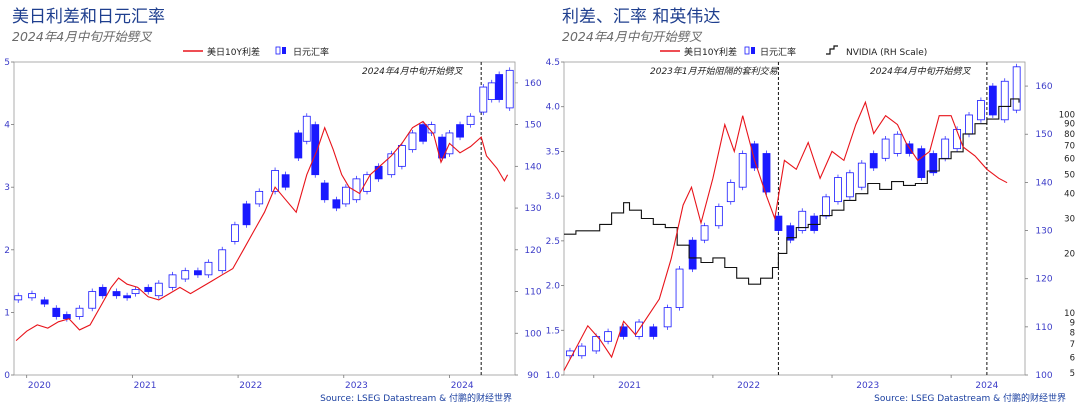  What do you see at coordinates (532, 126) in the screenshot?
I see `left-y2-tick-label: 150` at bounding box center [532, 126].